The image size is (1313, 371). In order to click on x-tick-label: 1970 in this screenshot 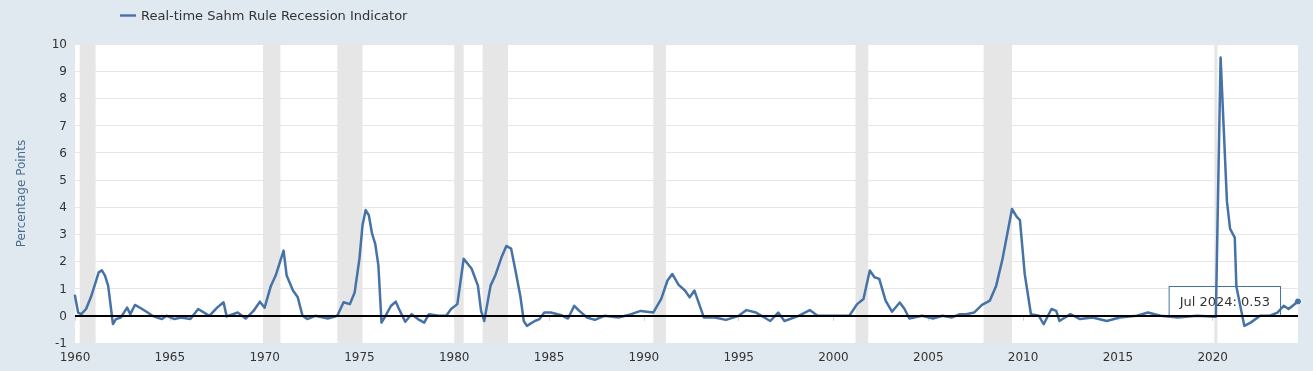, I will do `click(264, 357)`.